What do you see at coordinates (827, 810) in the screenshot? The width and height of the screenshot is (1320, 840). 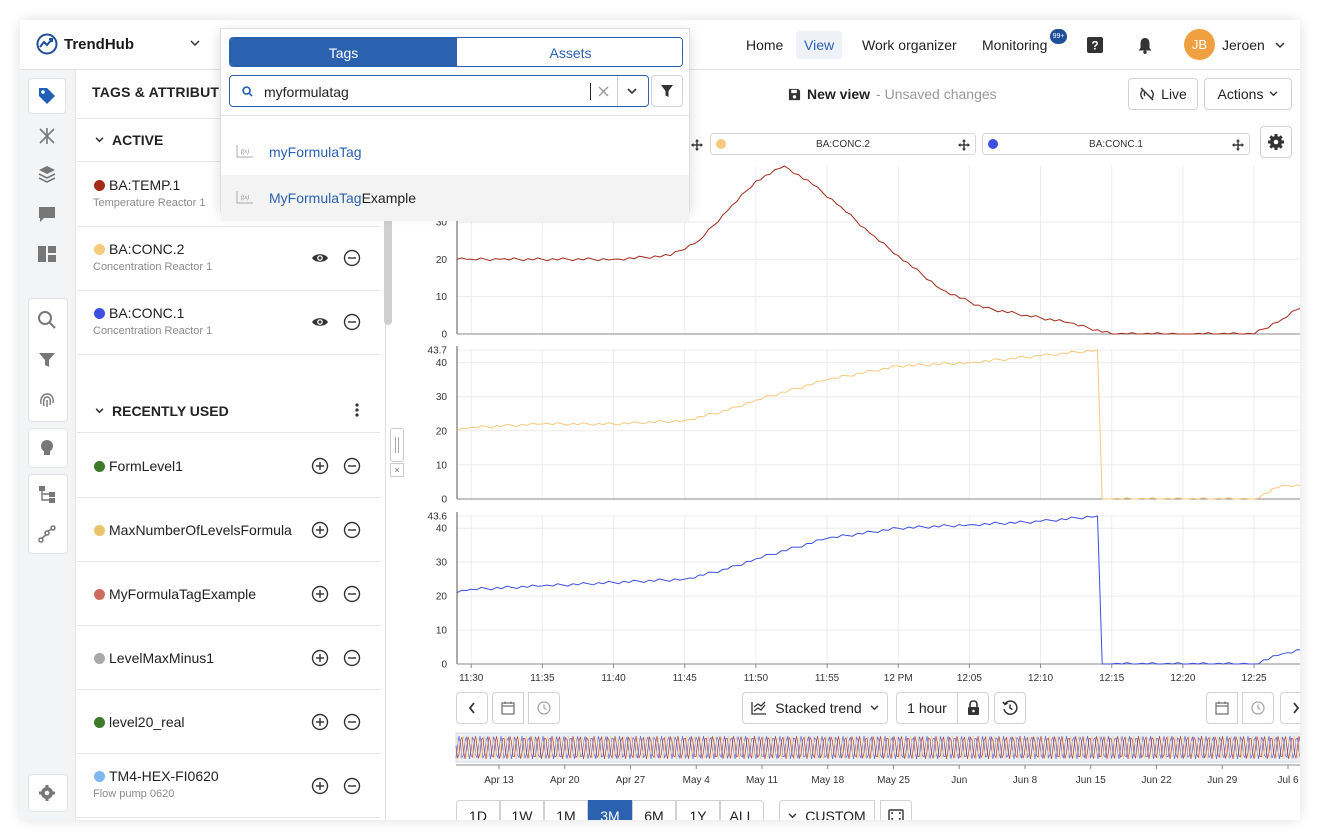 I see `custom-range-button: CUSTOM` at bounding box center [827, 810].